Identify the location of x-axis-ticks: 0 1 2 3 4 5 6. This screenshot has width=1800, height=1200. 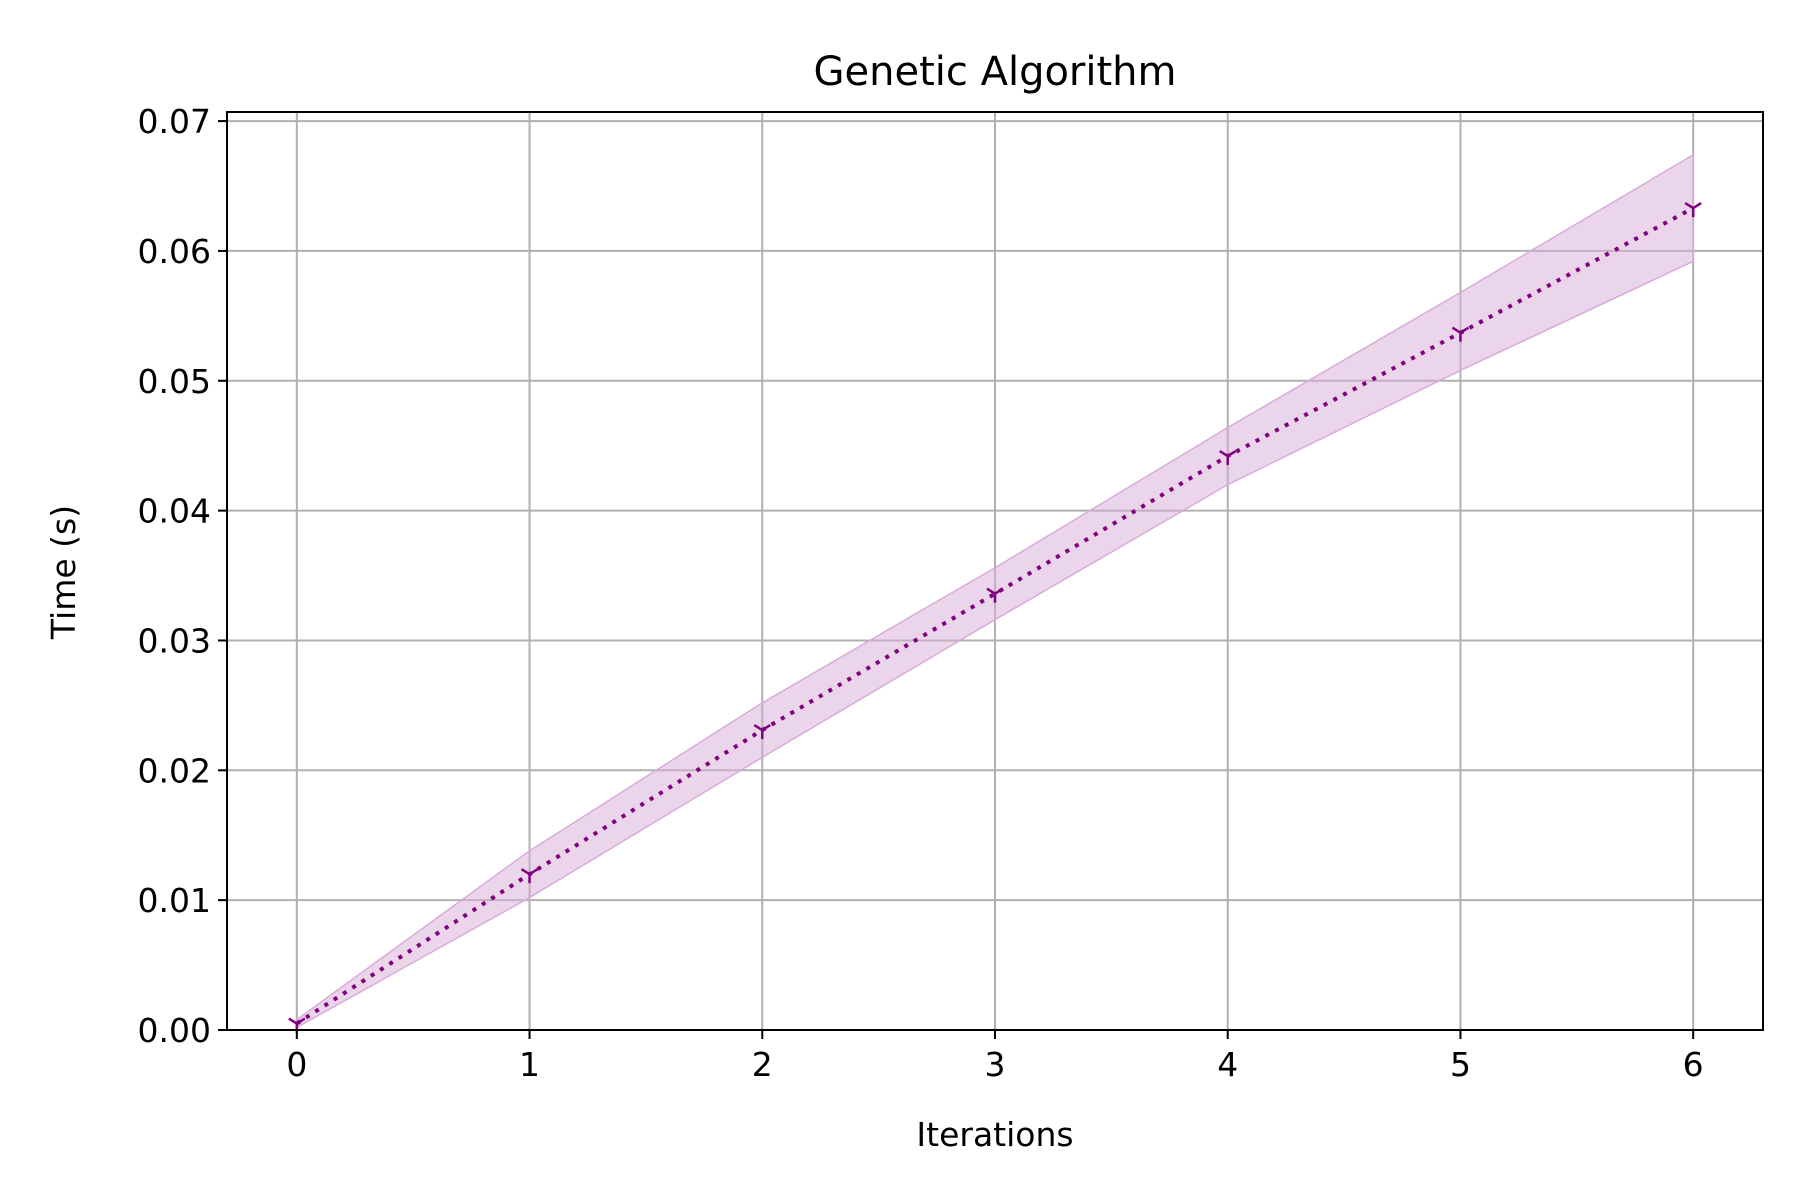
(995, 1057).